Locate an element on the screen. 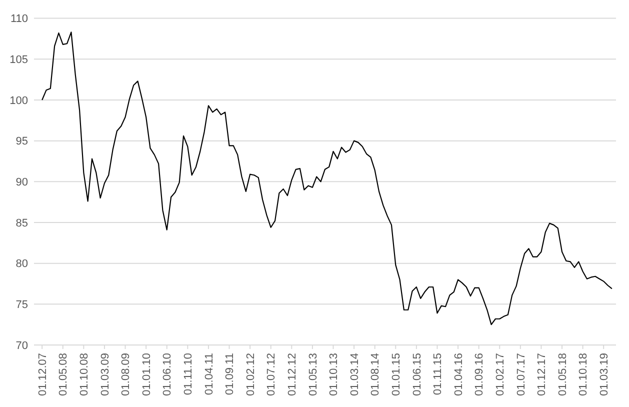 The width and height of the screenshot is (629, 407). x-tick-label: 01.12.17 is located at coordinates (542, 374).